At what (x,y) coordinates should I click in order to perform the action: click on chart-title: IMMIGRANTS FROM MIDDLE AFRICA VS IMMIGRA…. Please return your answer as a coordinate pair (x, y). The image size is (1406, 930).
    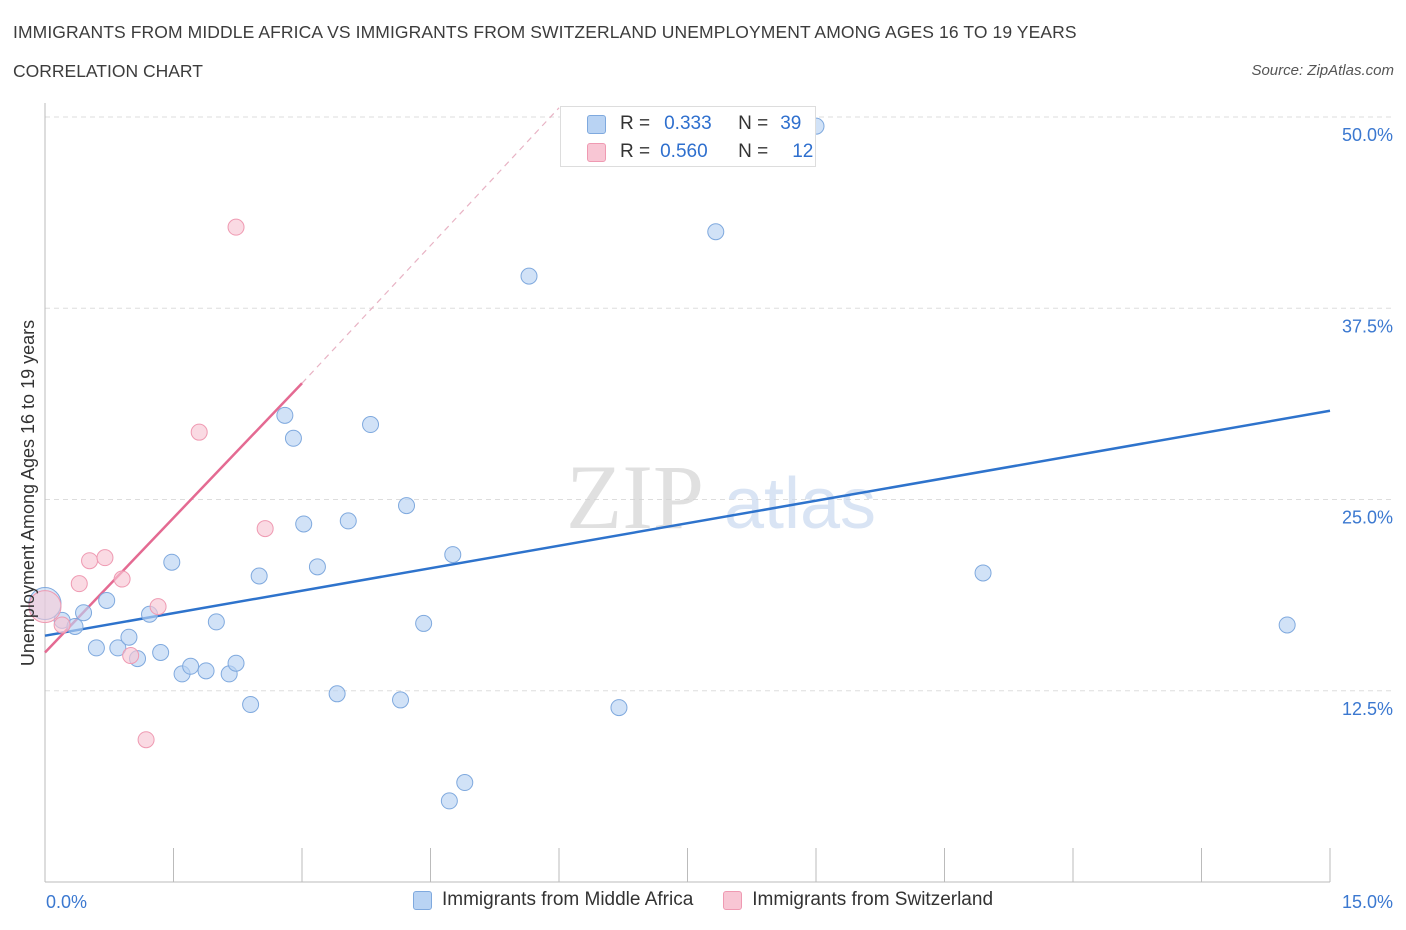
    Looking at the image, I should click on (545, 32).